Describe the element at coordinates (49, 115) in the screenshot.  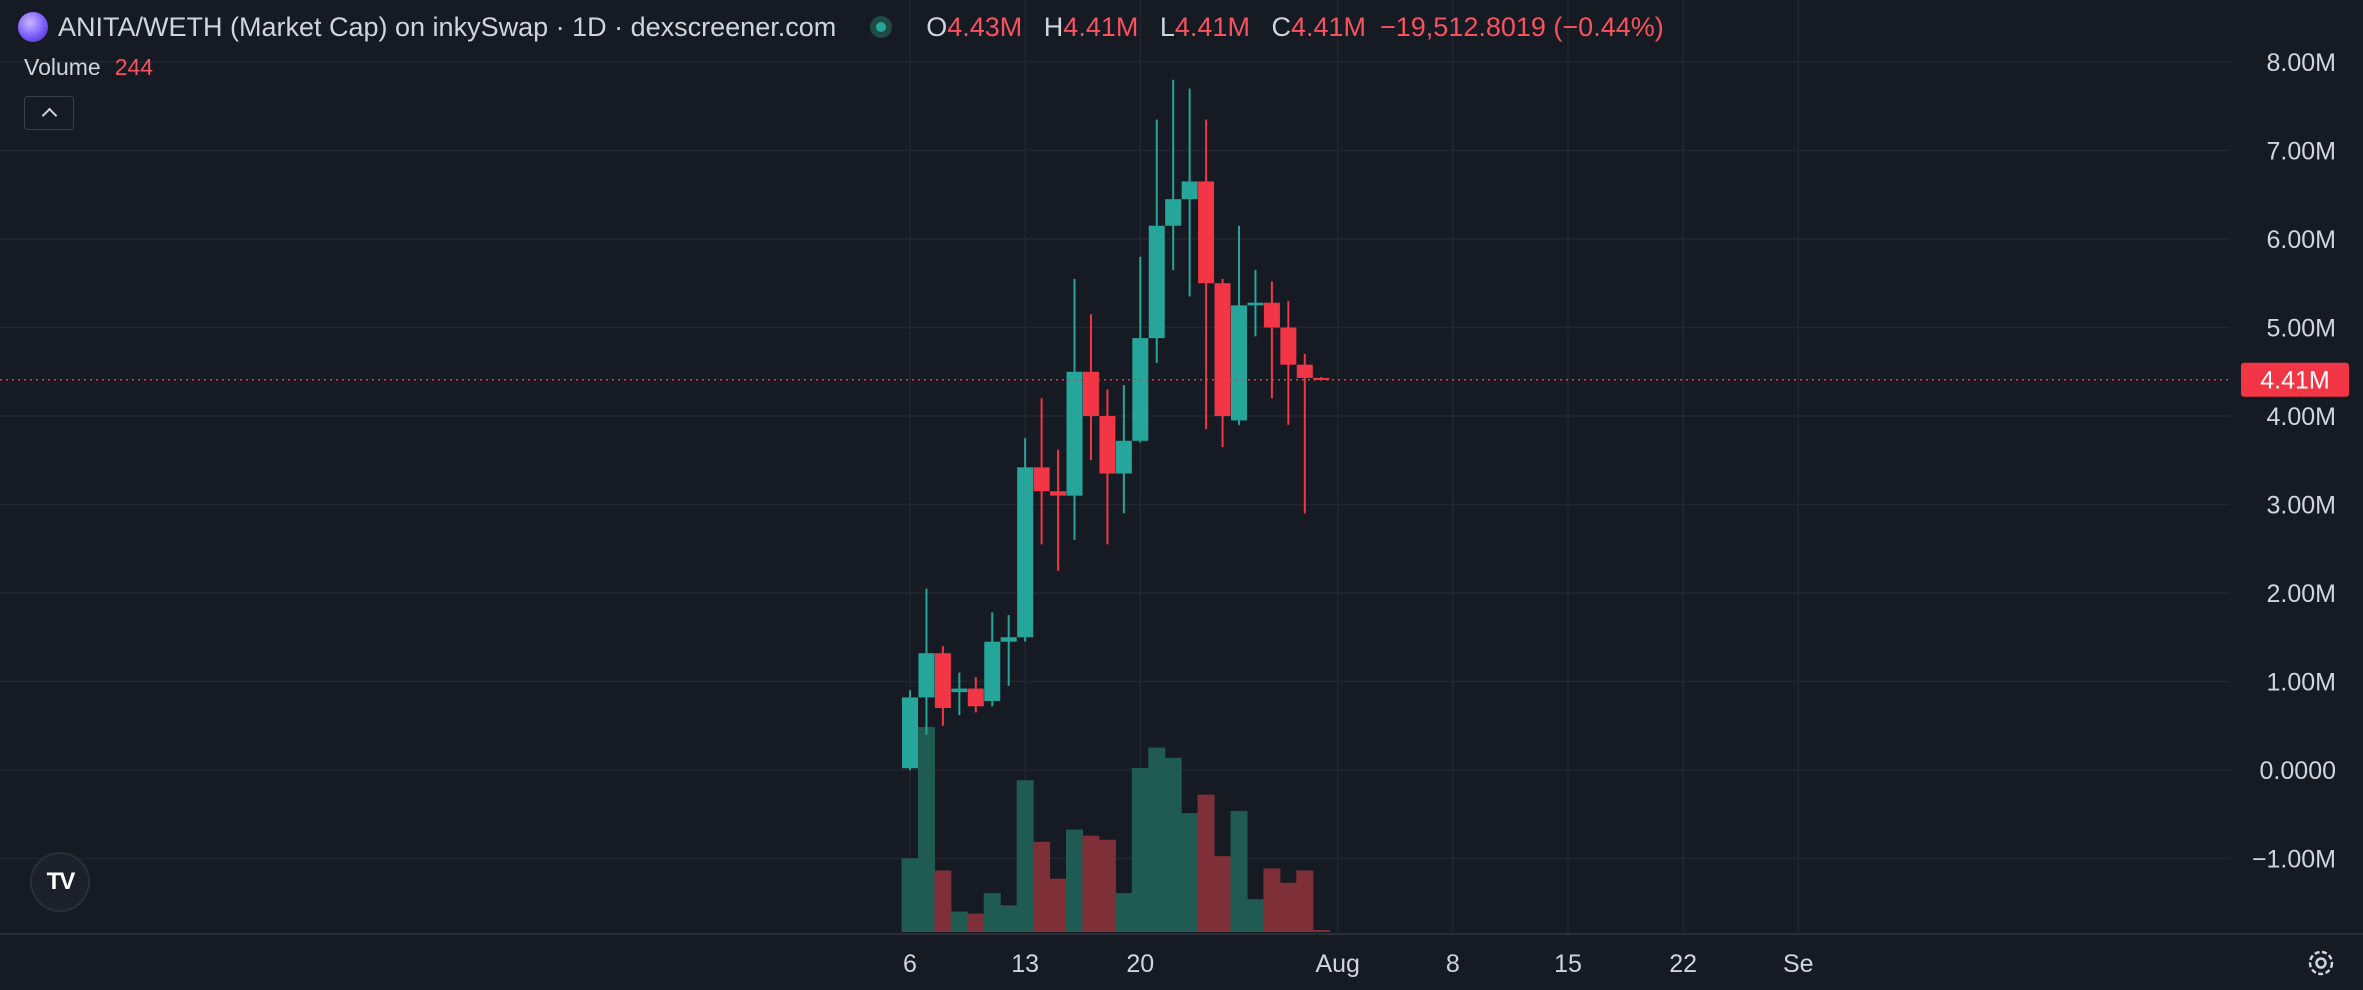
I see `chevron-up-icon` at that location.